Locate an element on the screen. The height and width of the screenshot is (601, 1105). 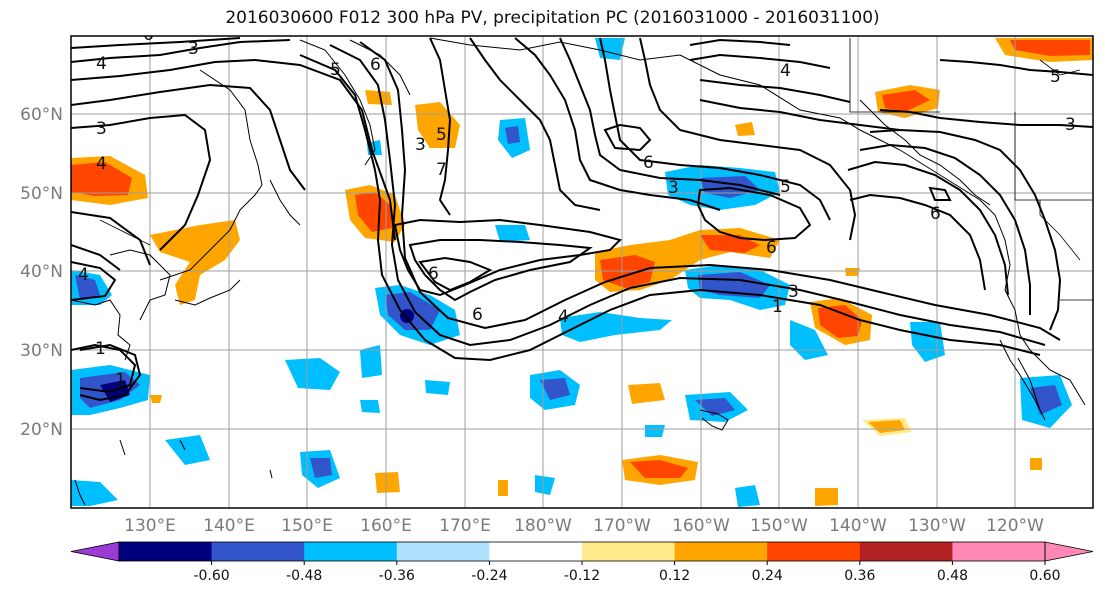
lon-label: 160°W is located at coordinates (701, 526).